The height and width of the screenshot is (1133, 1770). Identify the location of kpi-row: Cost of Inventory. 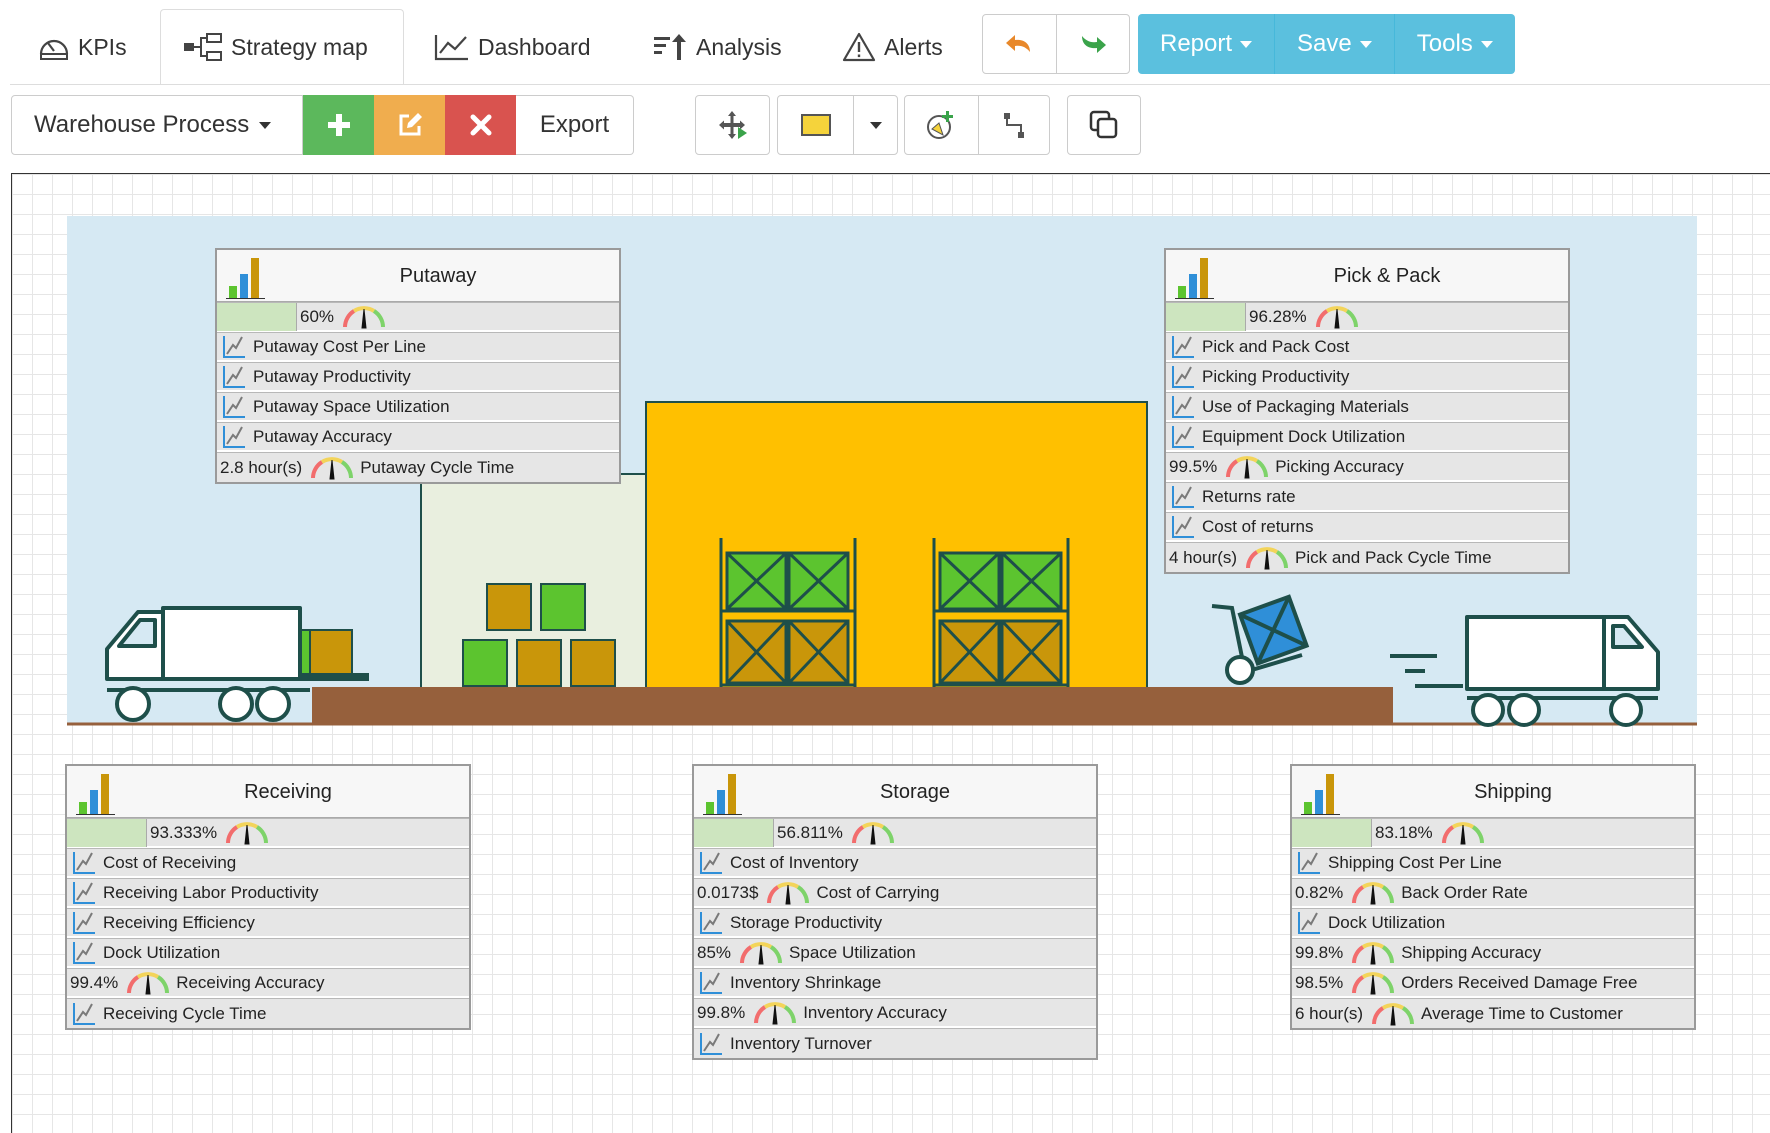
(895, 863).